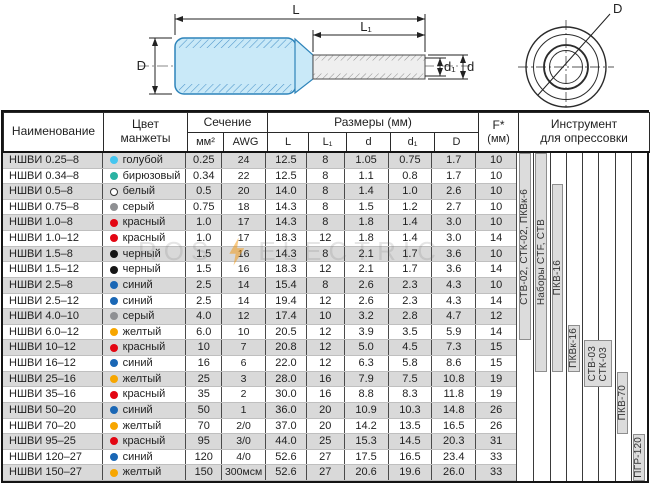 This screenshot has height=487, width=650. What do you see at coordinates (326, 269) in the screenshot?
I see `value-cell-L1: 12` at bounding box center [326, 269].